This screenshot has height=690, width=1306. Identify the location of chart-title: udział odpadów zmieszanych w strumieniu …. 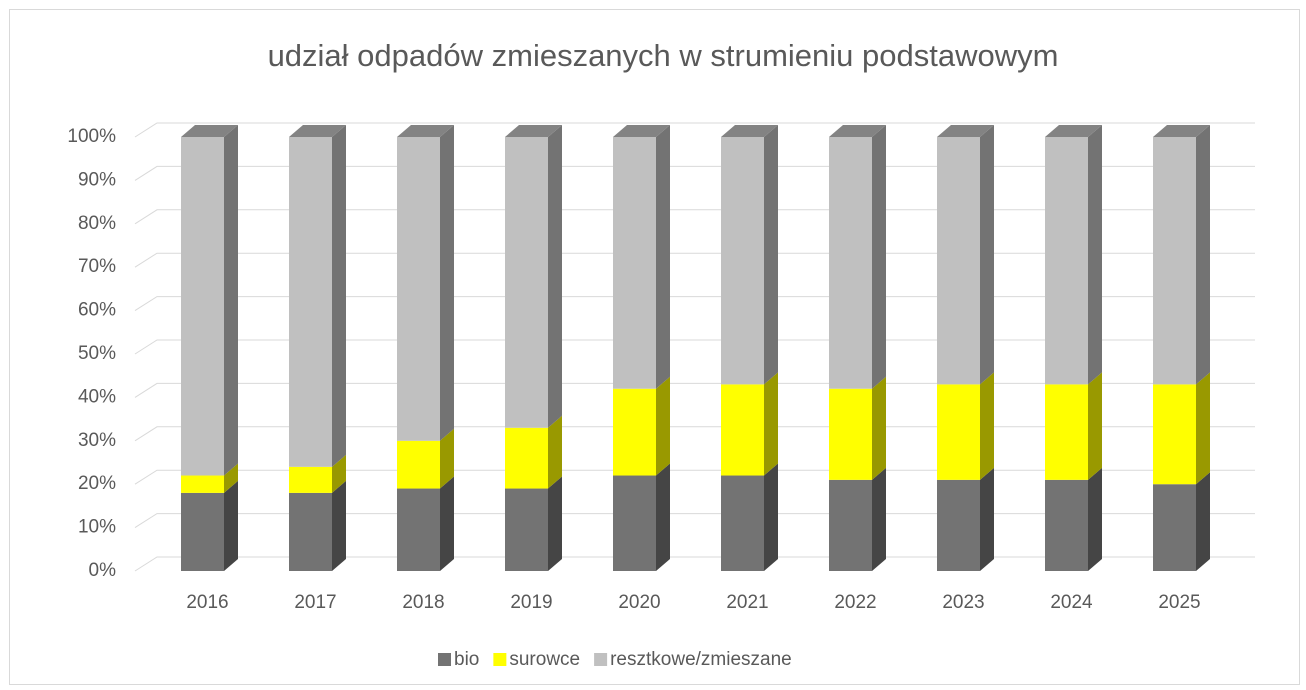
(663, 55).